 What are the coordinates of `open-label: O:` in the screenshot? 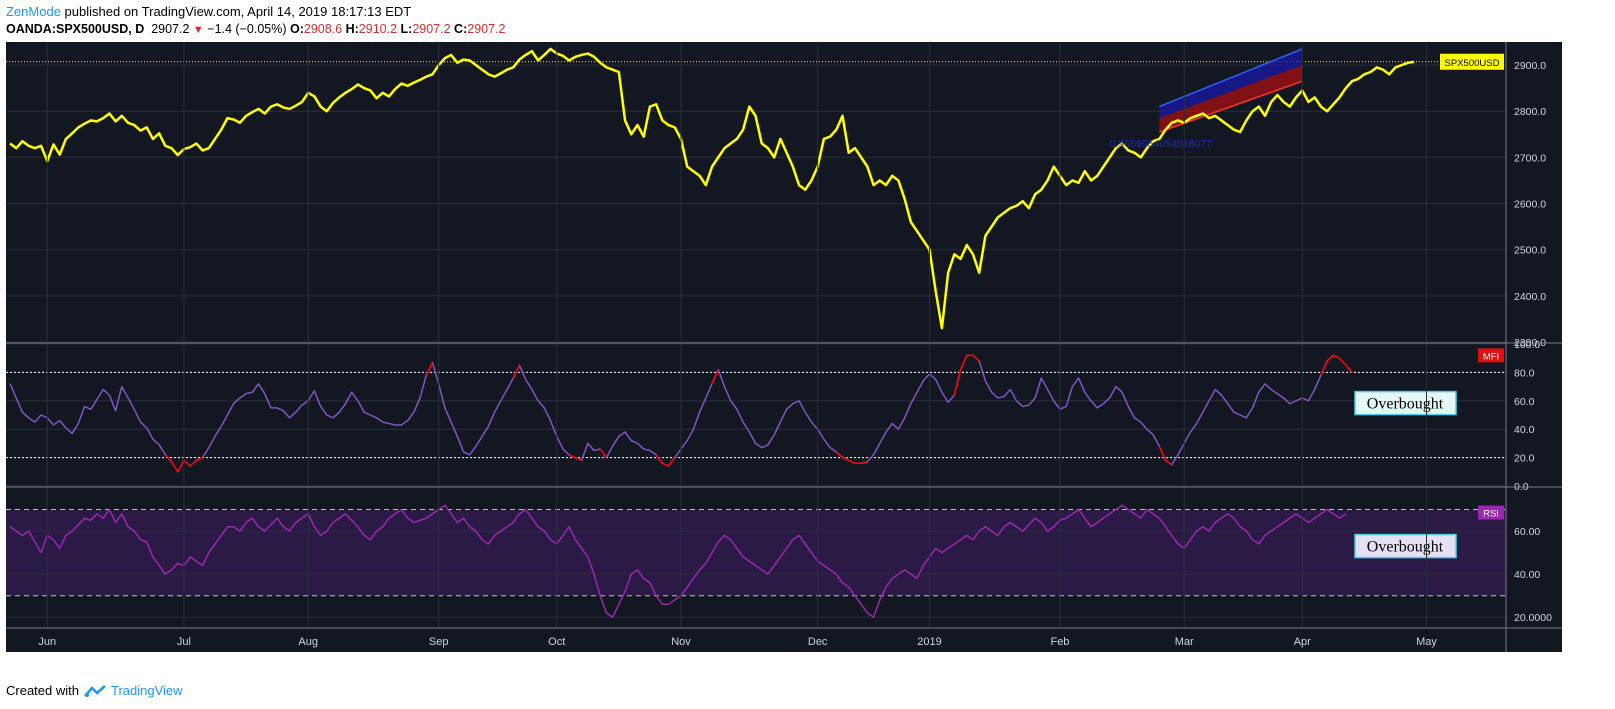 It's located at (296, 29).